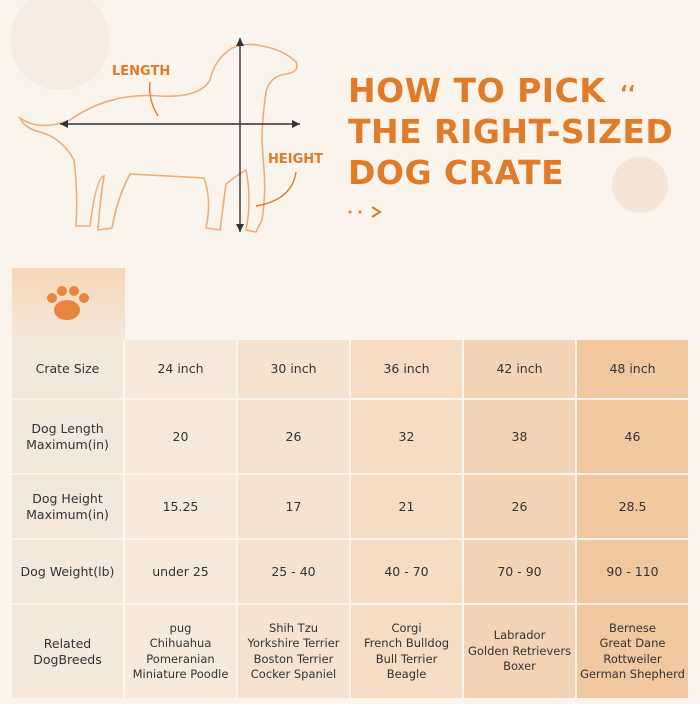  Describe the element at coordinates (67, 659) in the screenshot. I see `row-label-line: DogBreeds` at that location.